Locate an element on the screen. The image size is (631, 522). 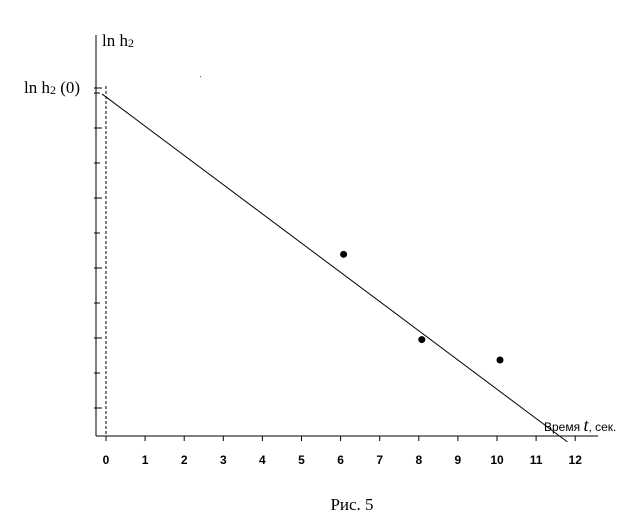
x-tick-label-6: 6 is located at coordinates (340, 460).